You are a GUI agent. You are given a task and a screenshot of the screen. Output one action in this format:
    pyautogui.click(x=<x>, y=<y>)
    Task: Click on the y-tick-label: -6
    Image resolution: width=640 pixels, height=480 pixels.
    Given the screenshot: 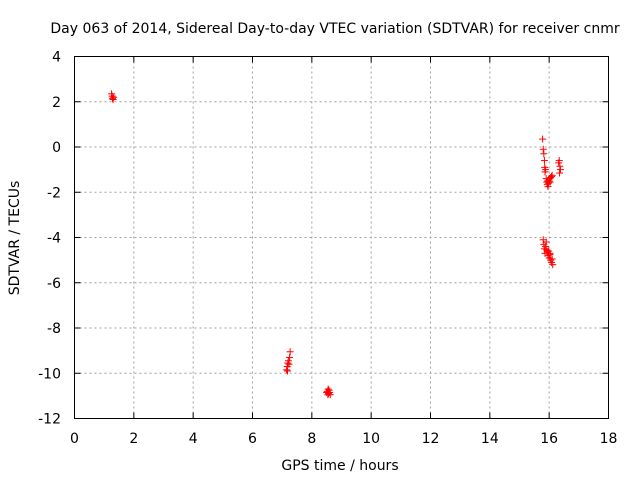 What is the action you would take?
    pyautogui.click(x=54, y=284)
    